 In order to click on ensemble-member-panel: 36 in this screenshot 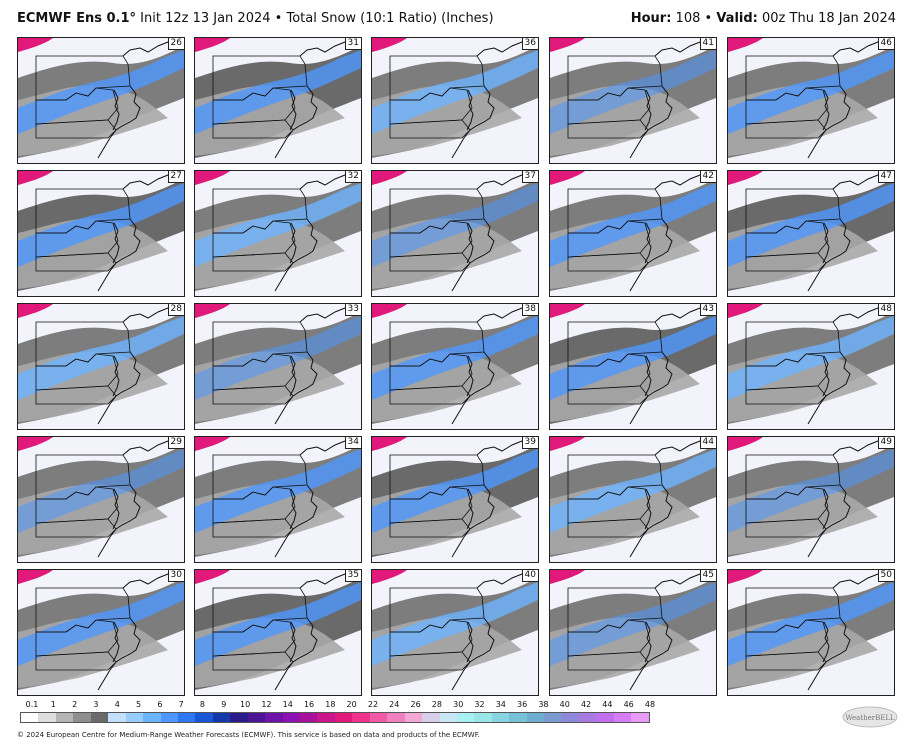, I will do `click(455, 100)`.